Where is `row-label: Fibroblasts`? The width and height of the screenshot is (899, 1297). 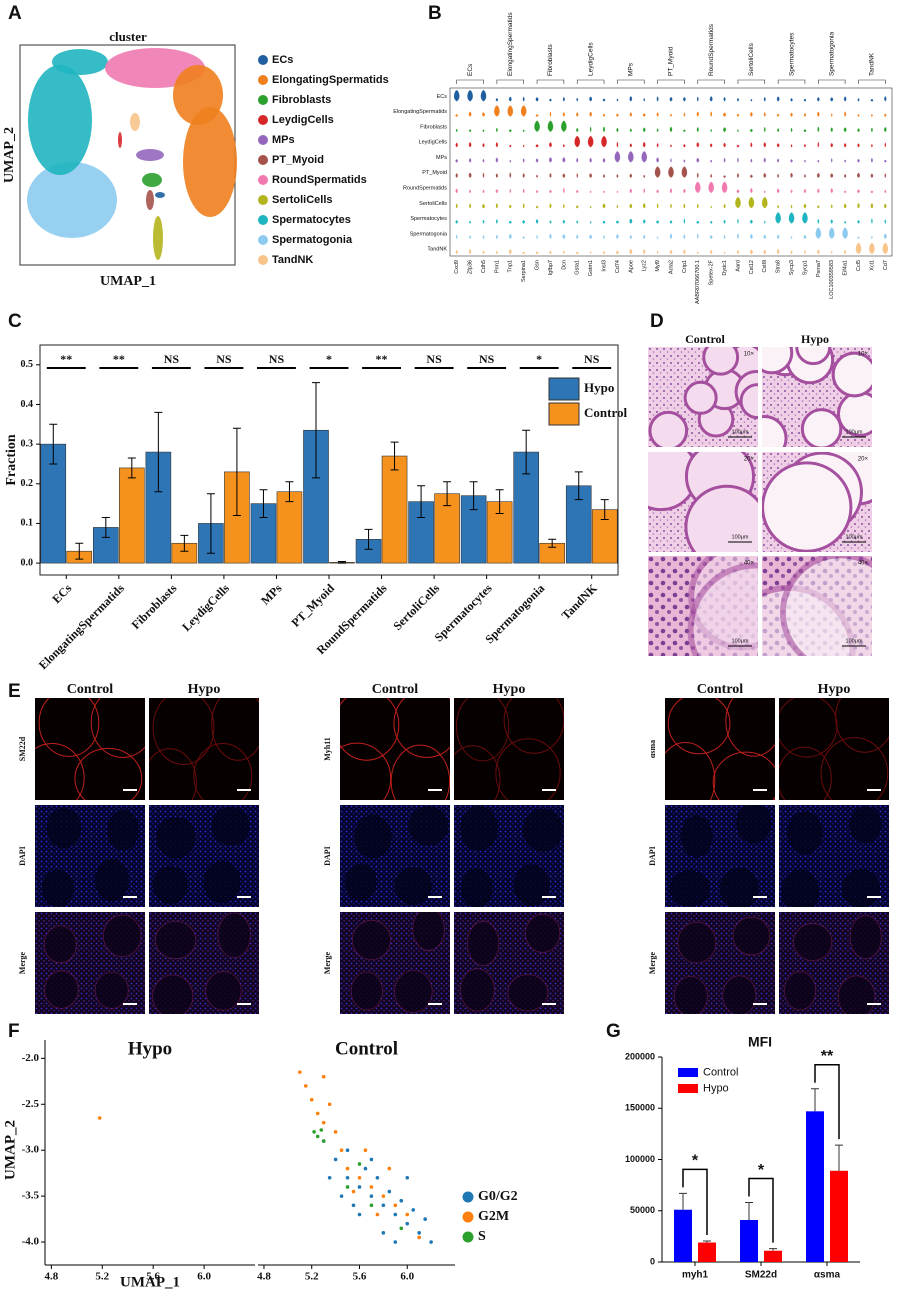 row-label: Fibroblasts is located at coordinates (433, 127).